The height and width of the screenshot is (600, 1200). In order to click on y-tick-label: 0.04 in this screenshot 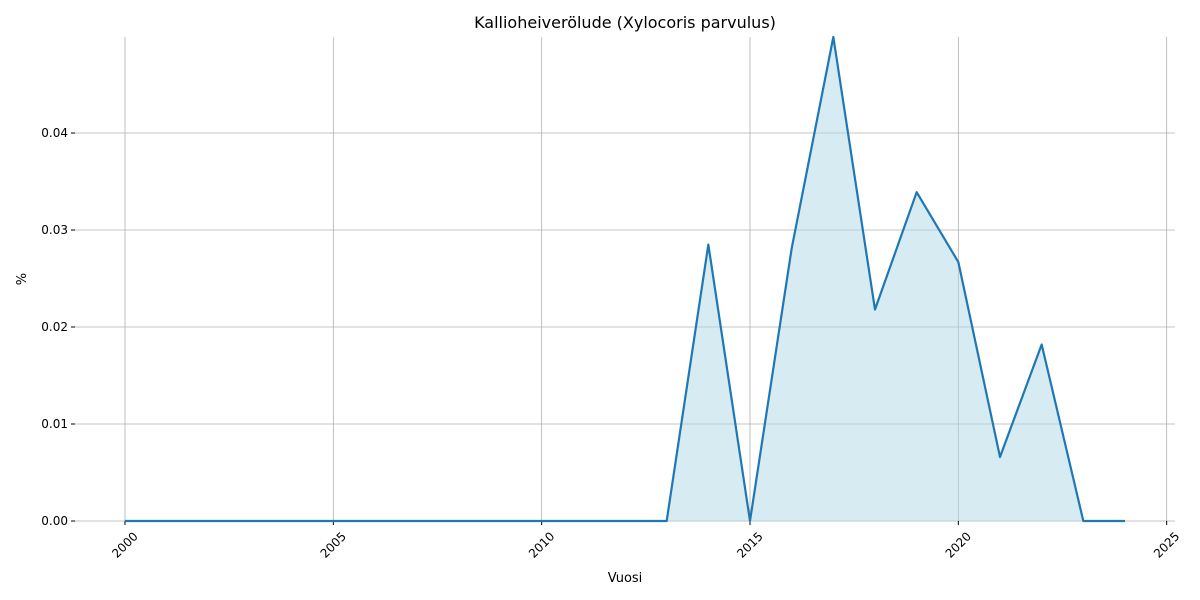, I will do `click(54, 133)`.